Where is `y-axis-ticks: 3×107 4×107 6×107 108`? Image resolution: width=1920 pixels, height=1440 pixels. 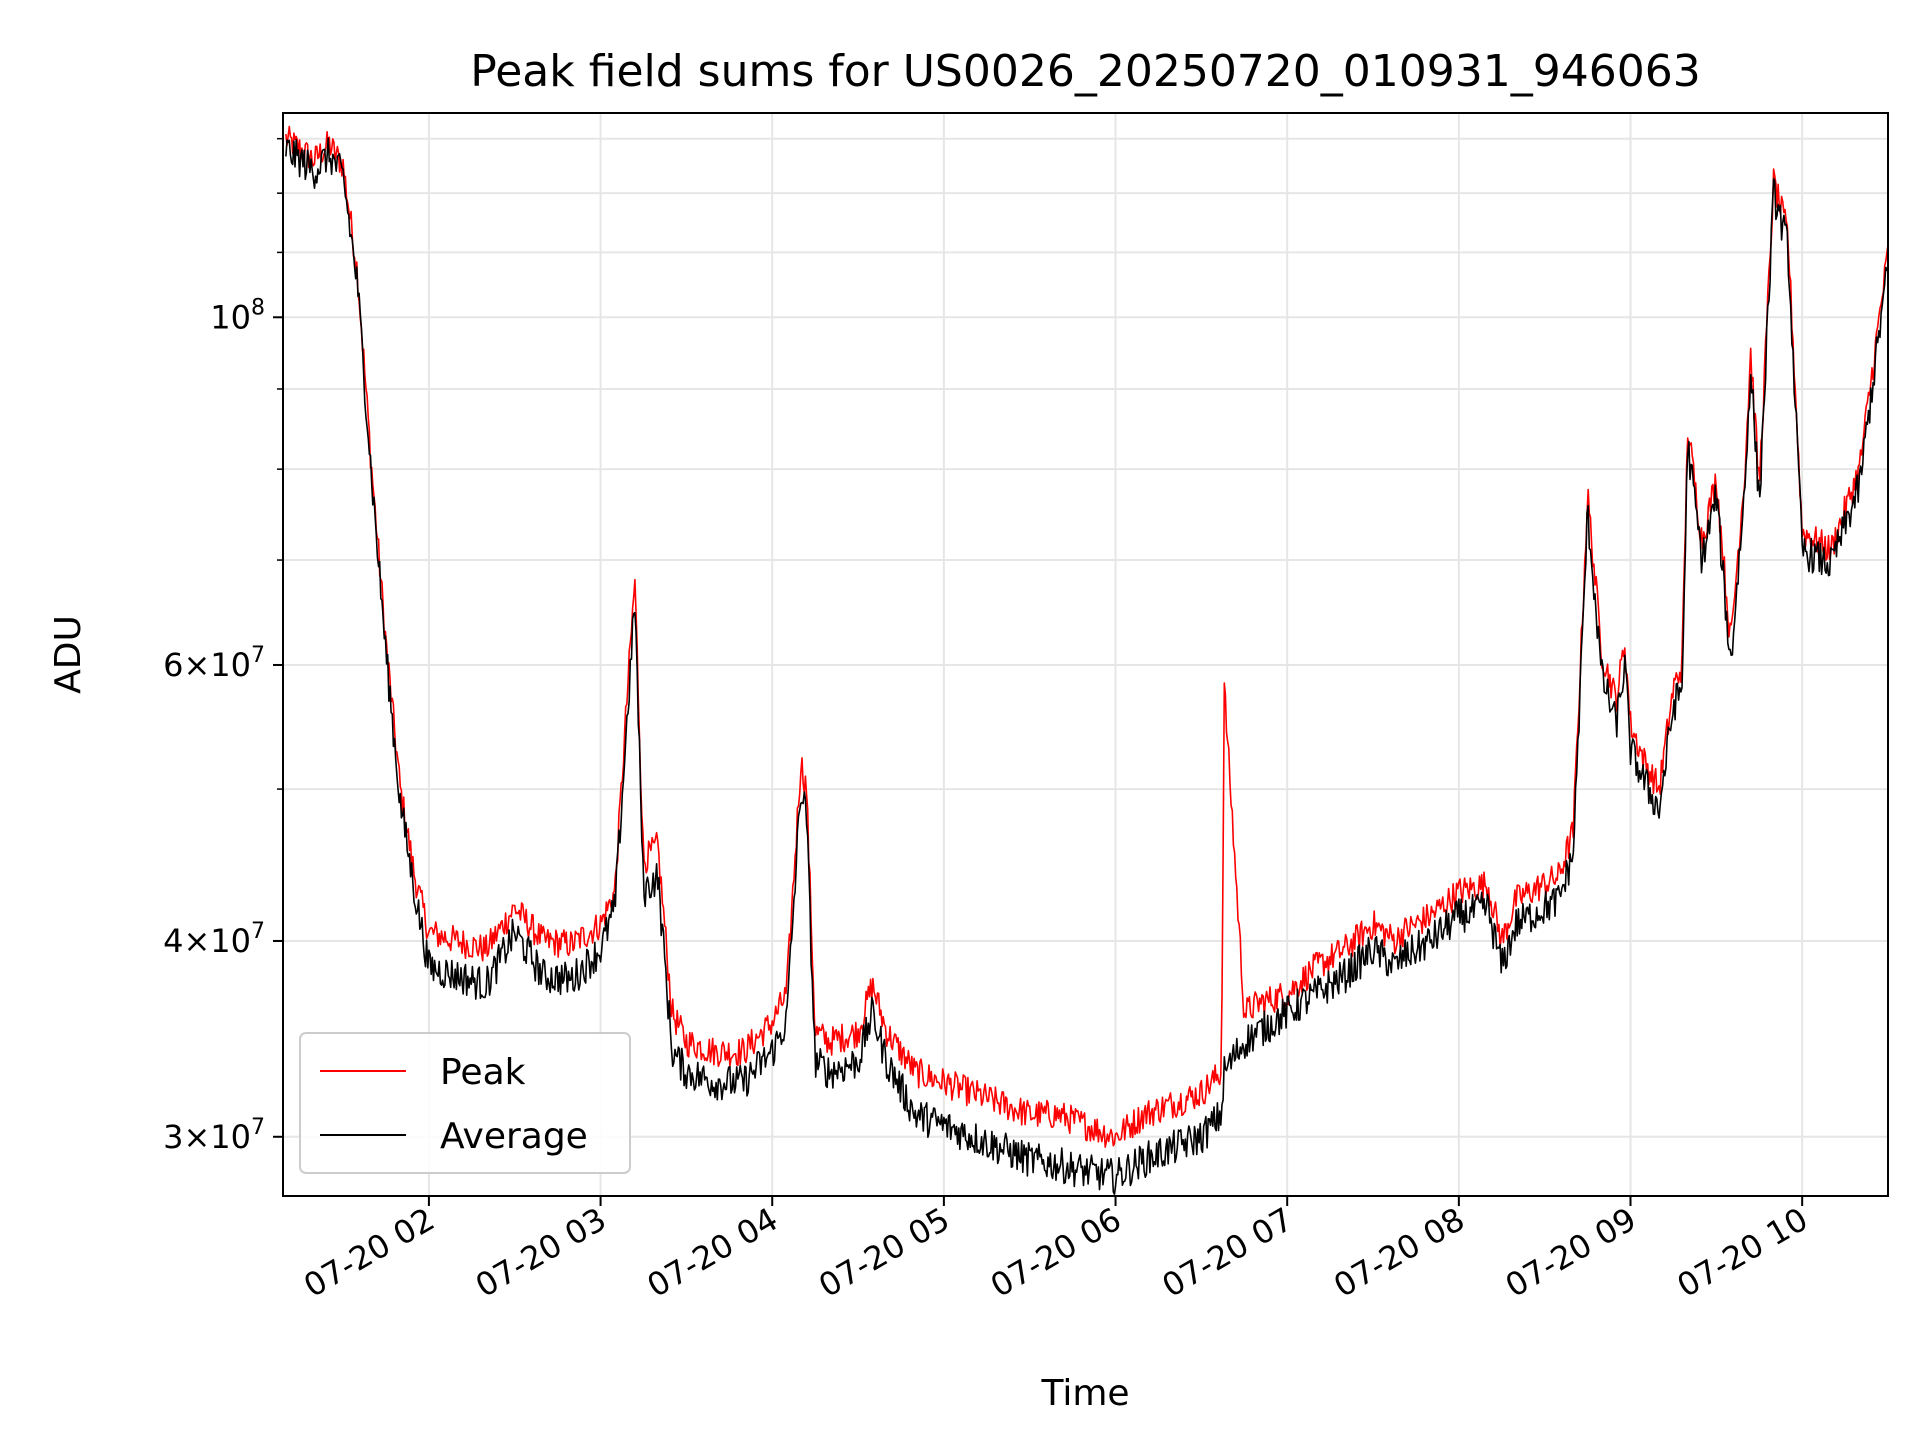 y-axis-ticks: 3×107 4×107 6×107 108 is located at coordinates (223, 646).